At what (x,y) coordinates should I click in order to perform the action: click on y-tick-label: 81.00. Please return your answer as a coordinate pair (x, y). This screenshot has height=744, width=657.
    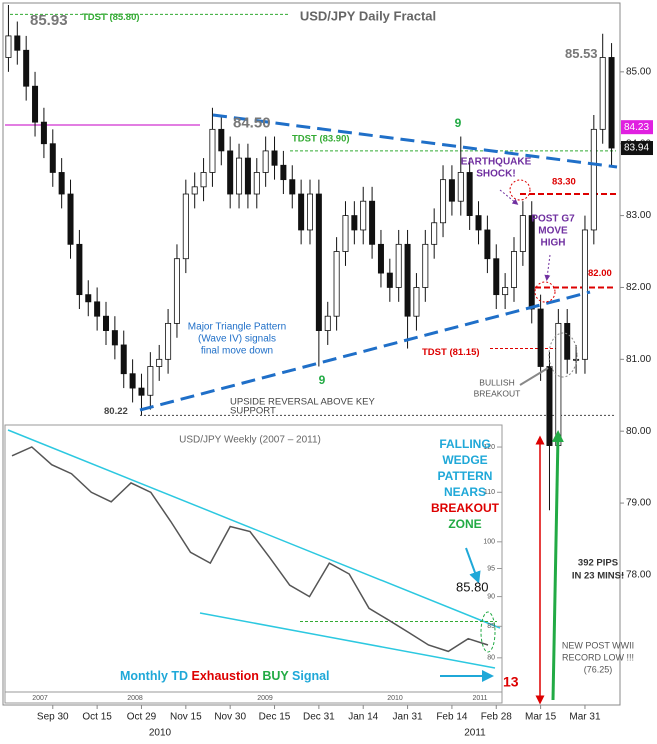
    Looking at the image, I should click on (638, 359).